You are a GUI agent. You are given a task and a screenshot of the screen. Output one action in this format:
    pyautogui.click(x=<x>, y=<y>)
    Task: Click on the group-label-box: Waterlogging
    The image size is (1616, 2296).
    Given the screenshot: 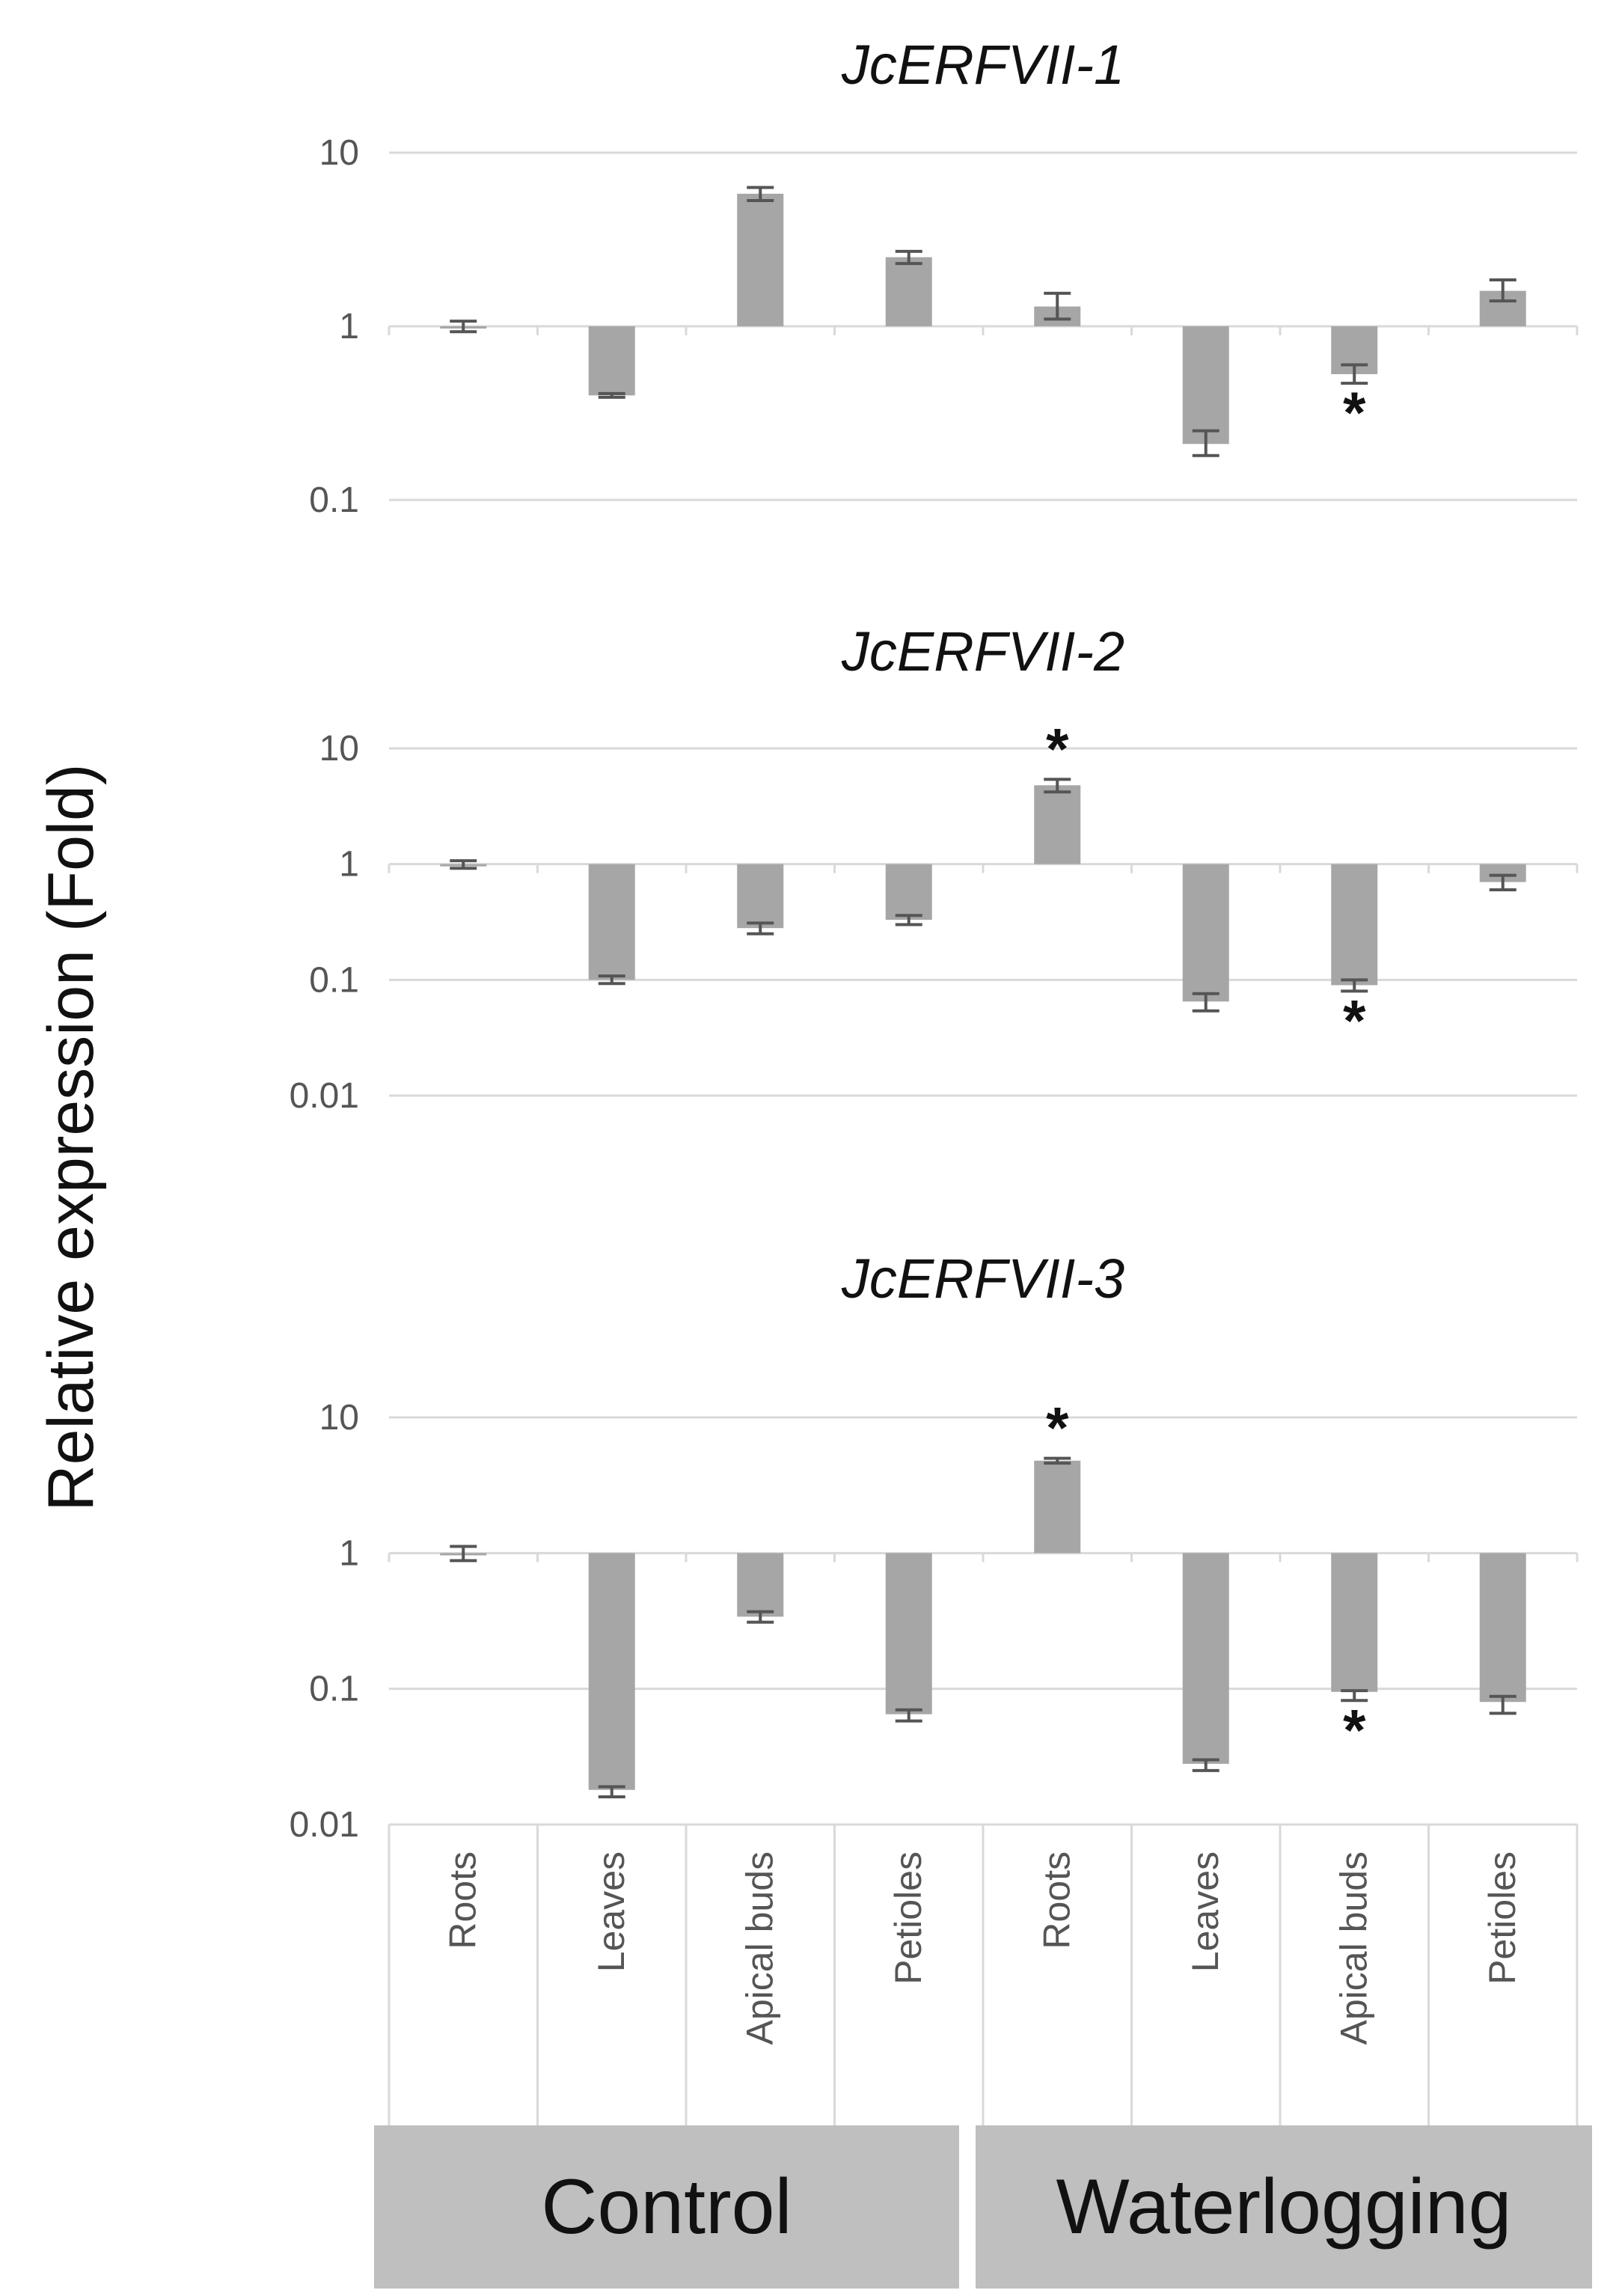 What is the action you would take?
    pyautogui.click(x=1284, y=2207)
    